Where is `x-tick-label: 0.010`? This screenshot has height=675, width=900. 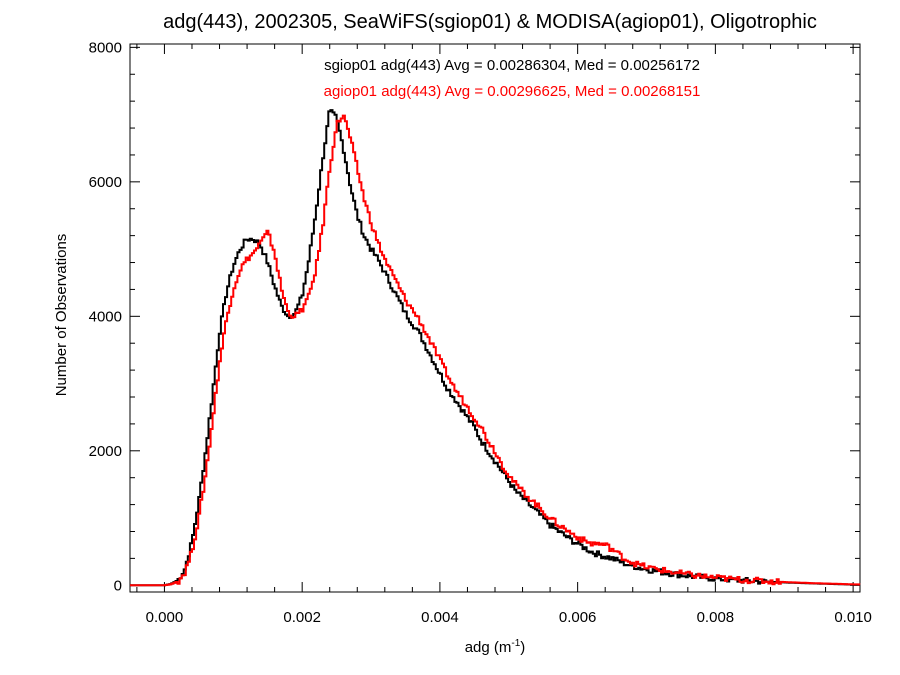
x-tick-label: 0.010 is located at coordinates (853, 617).